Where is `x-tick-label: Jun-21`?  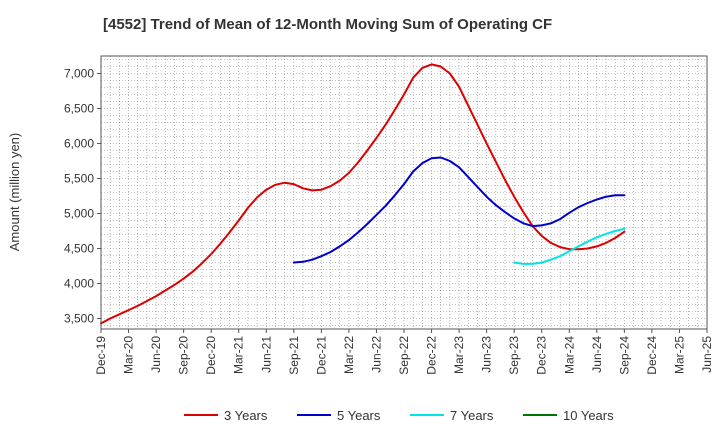
x-tick-label: Jun-21 is located at coordinates (266, 354).